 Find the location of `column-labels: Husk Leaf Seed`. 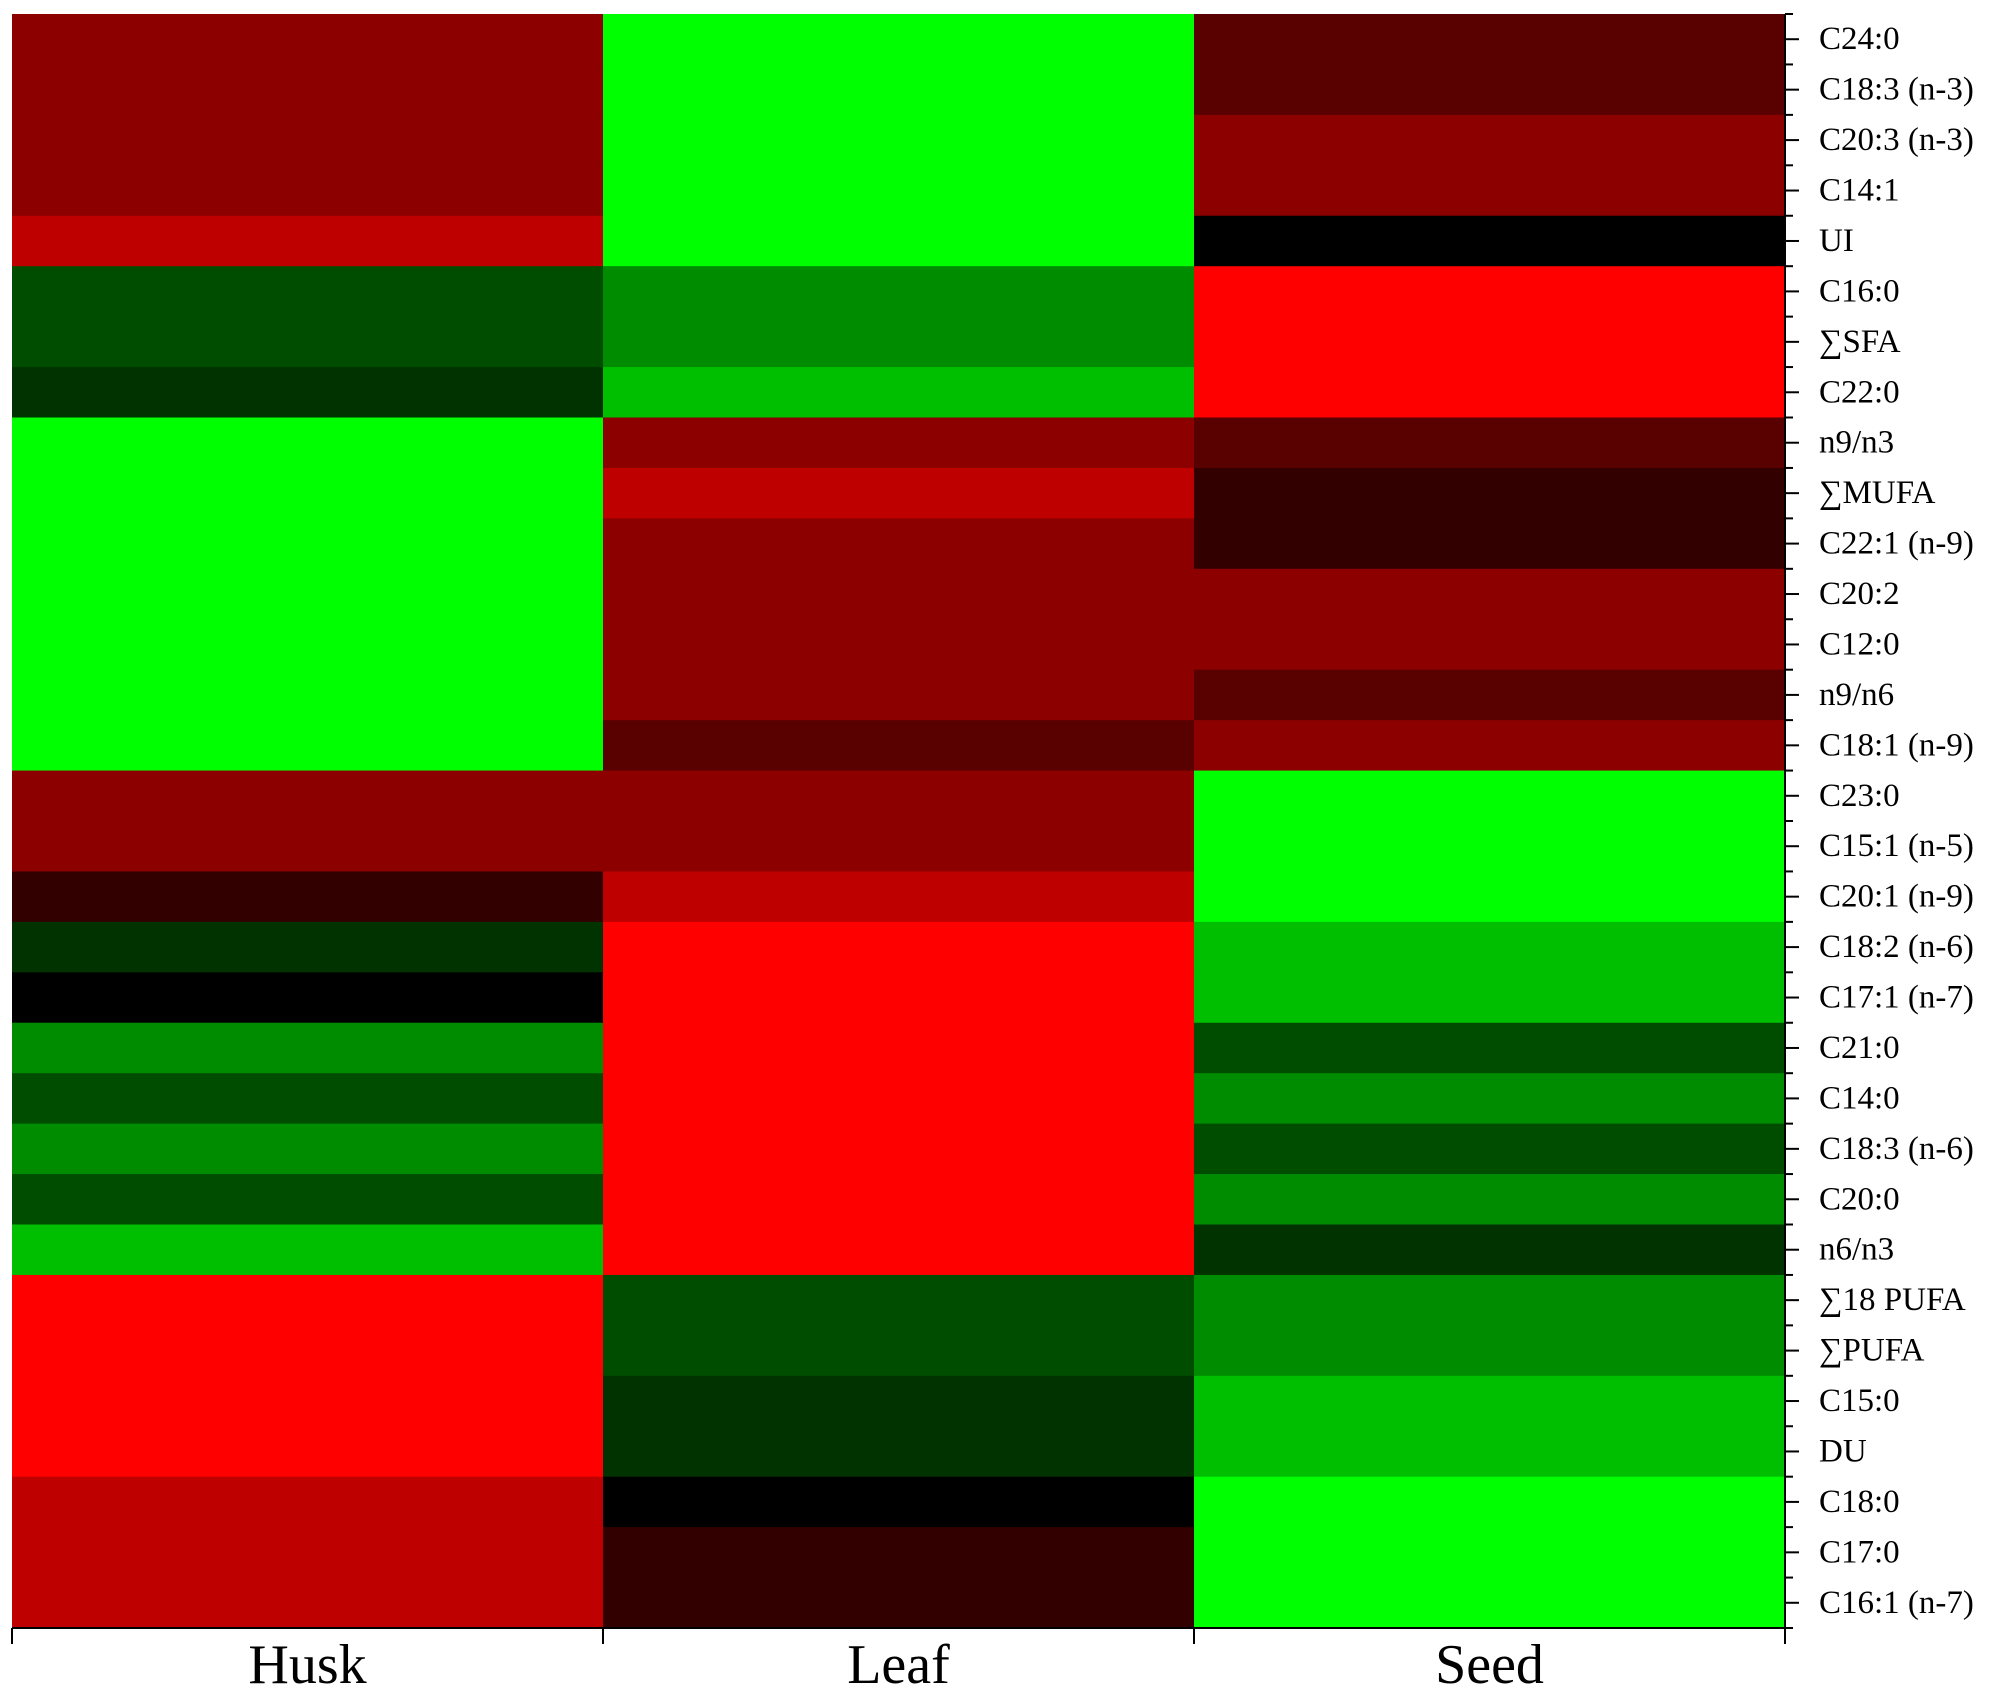

column-labels: Husk Leaf Seed is located at coordinates (896, 1665).